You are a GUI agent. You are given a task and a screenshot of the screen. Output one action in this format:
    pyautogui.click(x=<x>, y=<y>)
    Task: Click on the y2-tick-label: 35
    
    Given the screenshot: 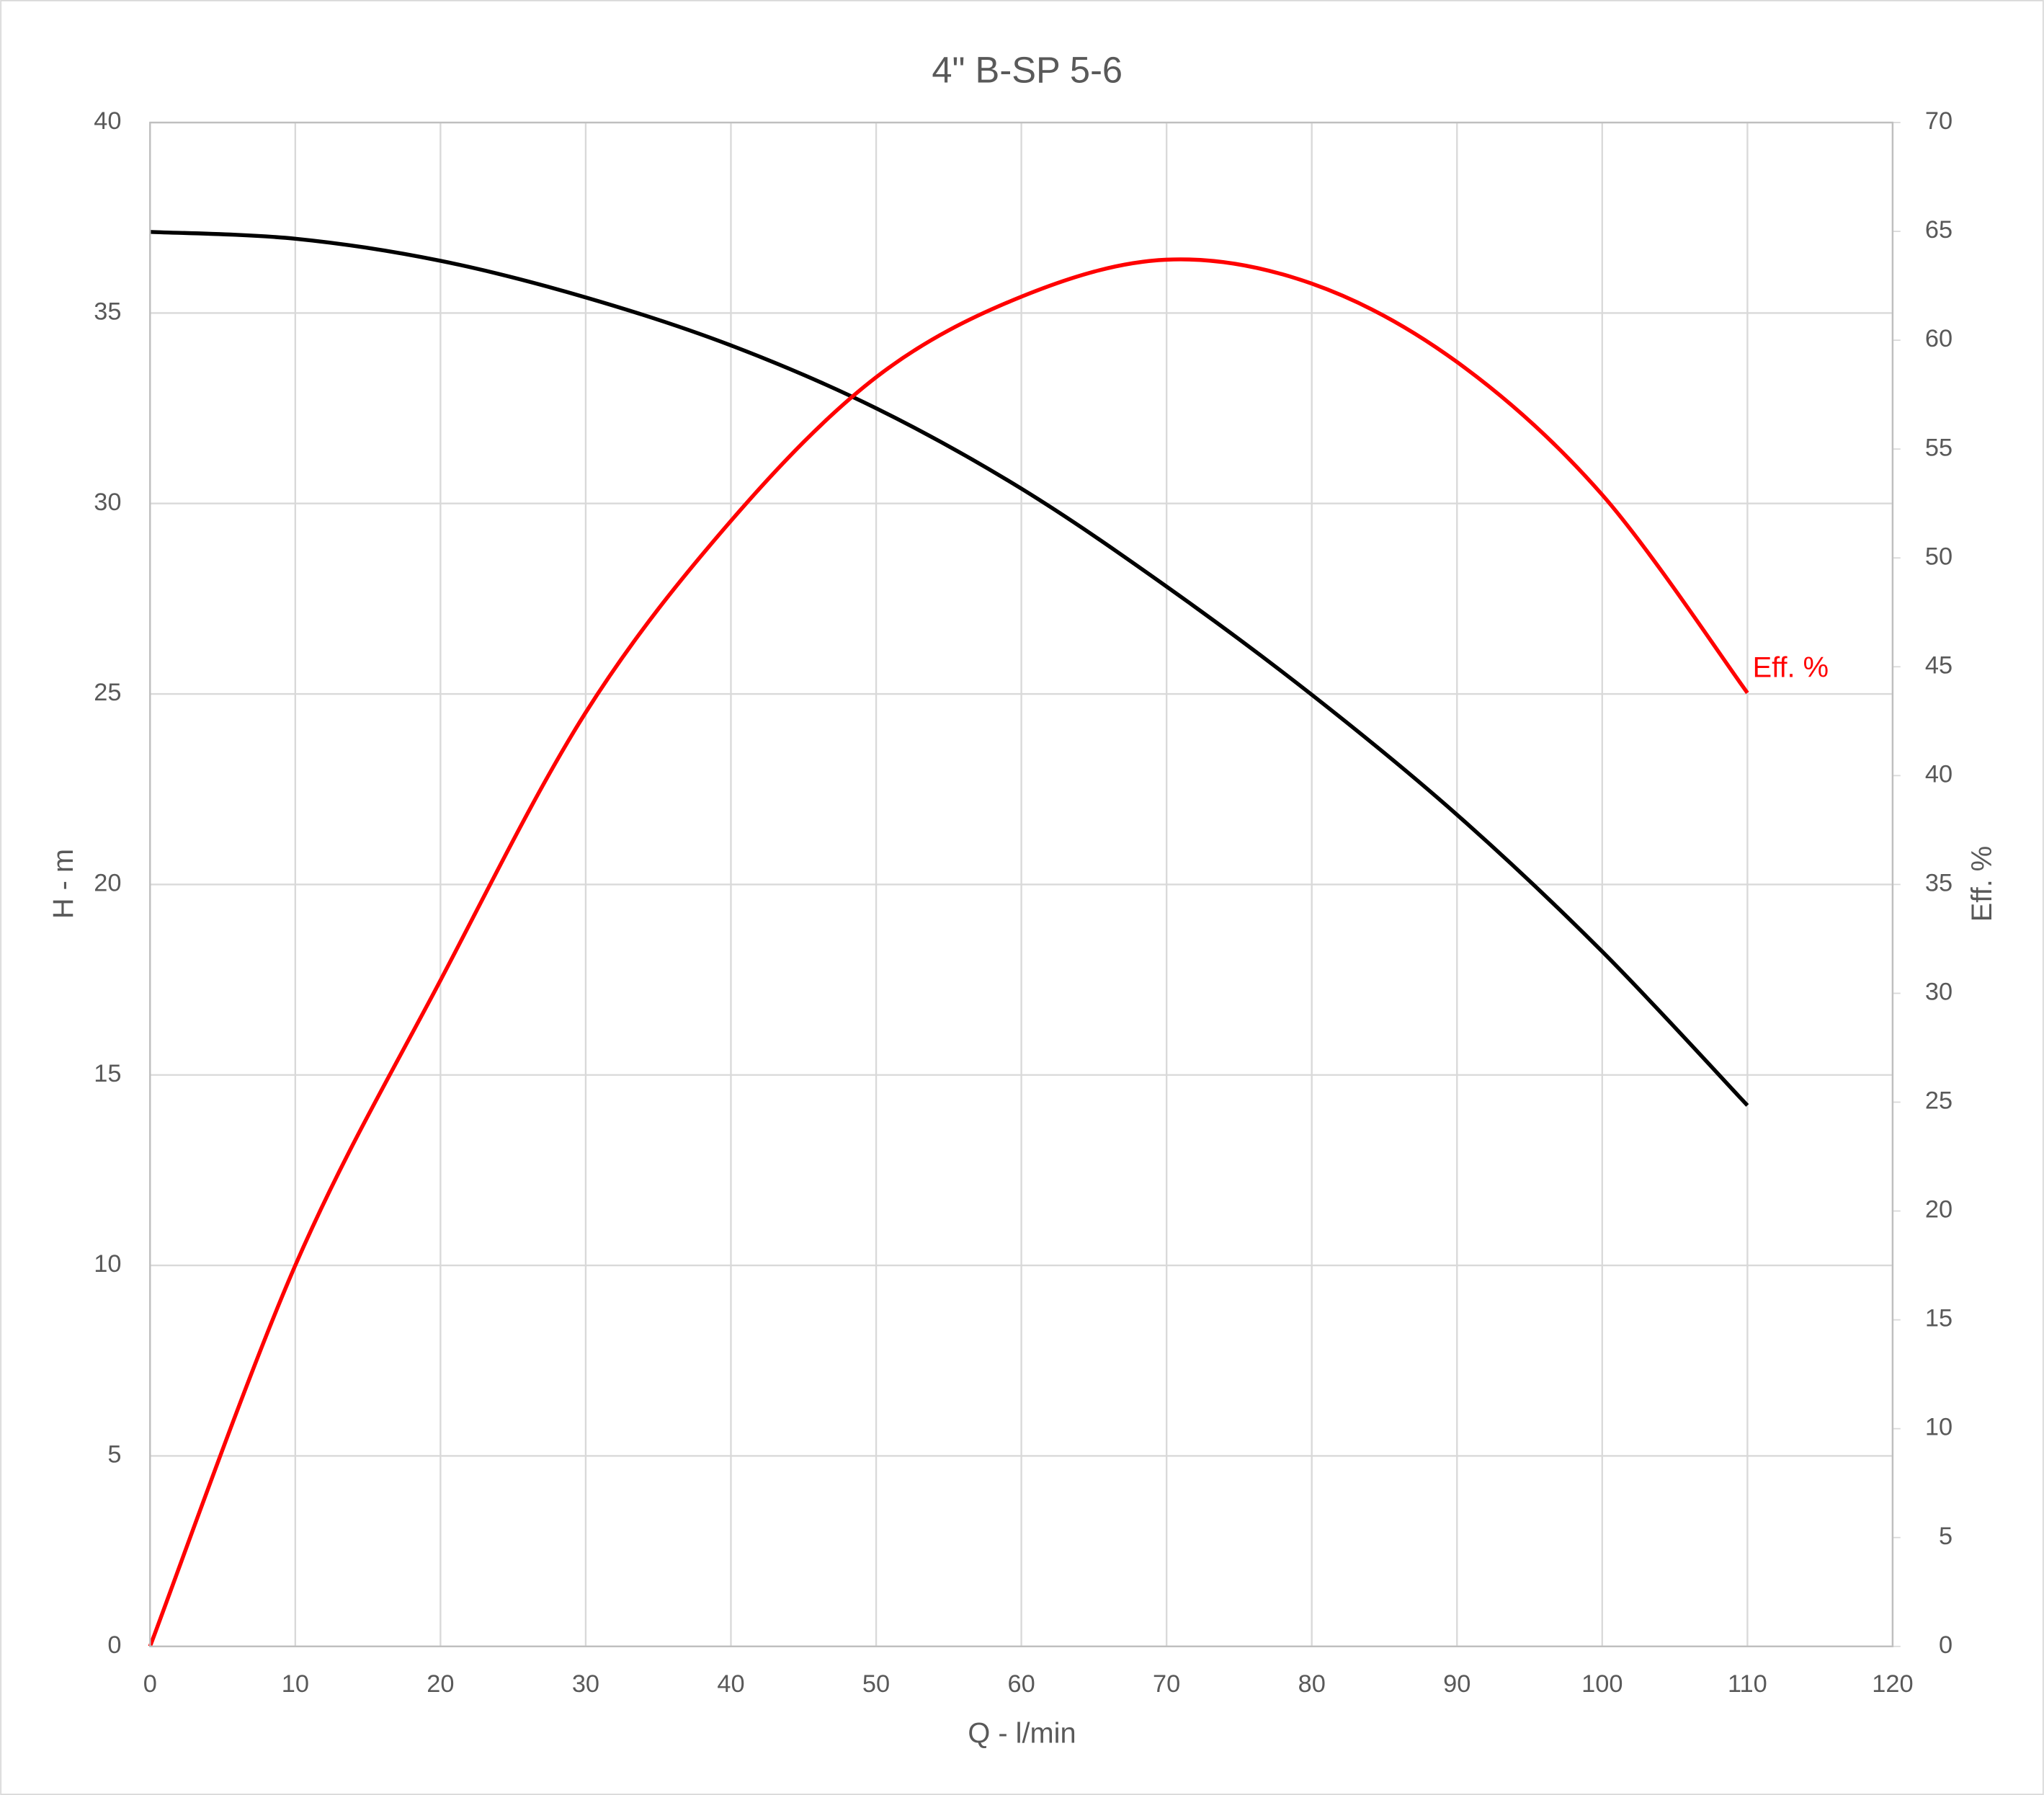 What is the action you would take?
    pyautogui.click(x=1939, y=882)
    